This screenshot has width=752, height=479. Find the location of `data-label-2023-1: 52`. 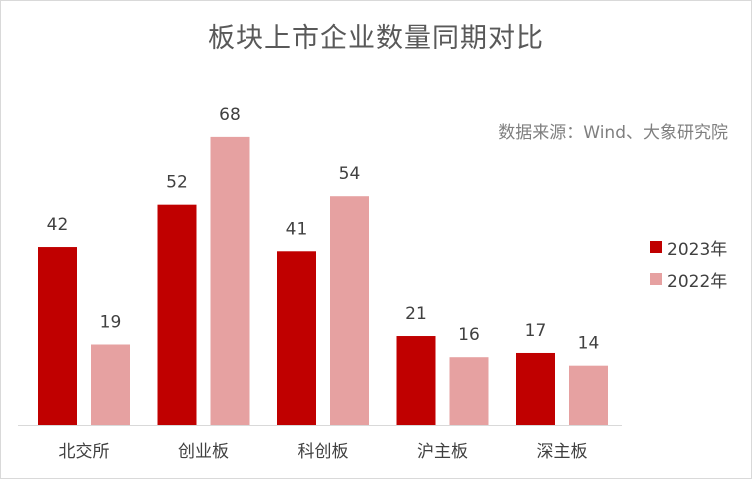

data-label-2023-1: 52 is located at coordinates (177, 183).